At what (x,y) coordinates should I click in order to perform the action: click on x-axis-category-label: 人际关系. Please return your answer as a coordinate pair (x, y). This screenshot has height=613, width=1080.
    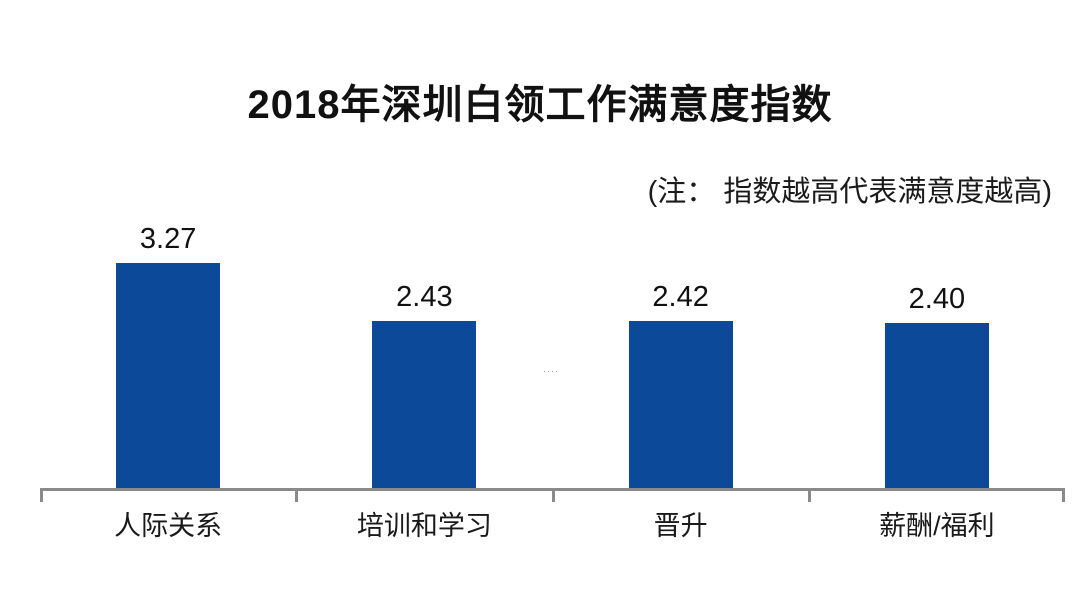
    Looking at the image, I should click on (168, 526).